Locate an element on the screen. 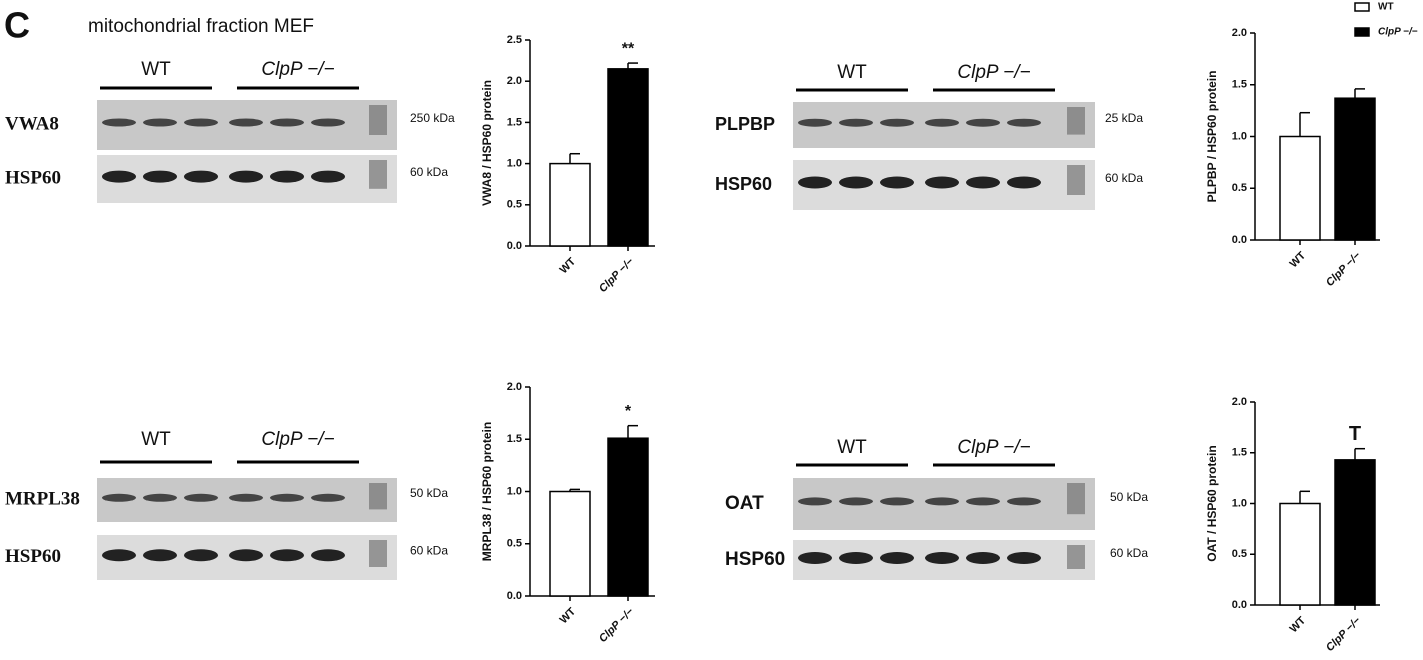 The height and width of the screenshot is (660, 1423). legend-label: ClpP −/− is located at coordinates (1398, 32).